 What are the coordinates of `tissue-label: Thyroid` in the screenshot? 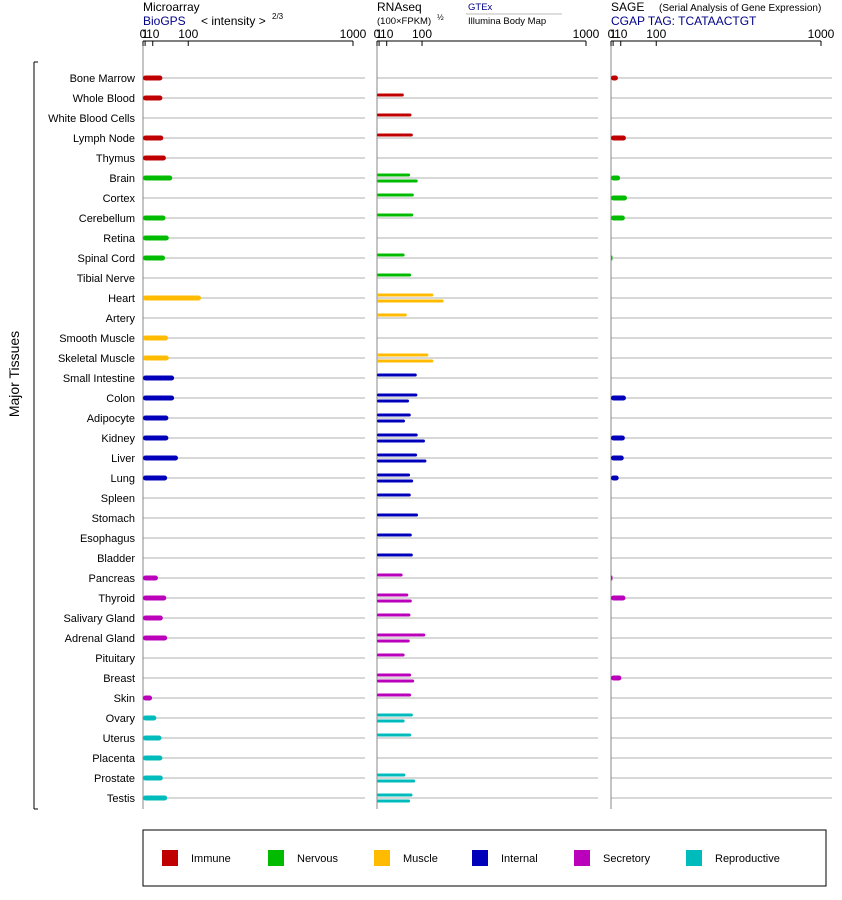 It's located at (116, 599).